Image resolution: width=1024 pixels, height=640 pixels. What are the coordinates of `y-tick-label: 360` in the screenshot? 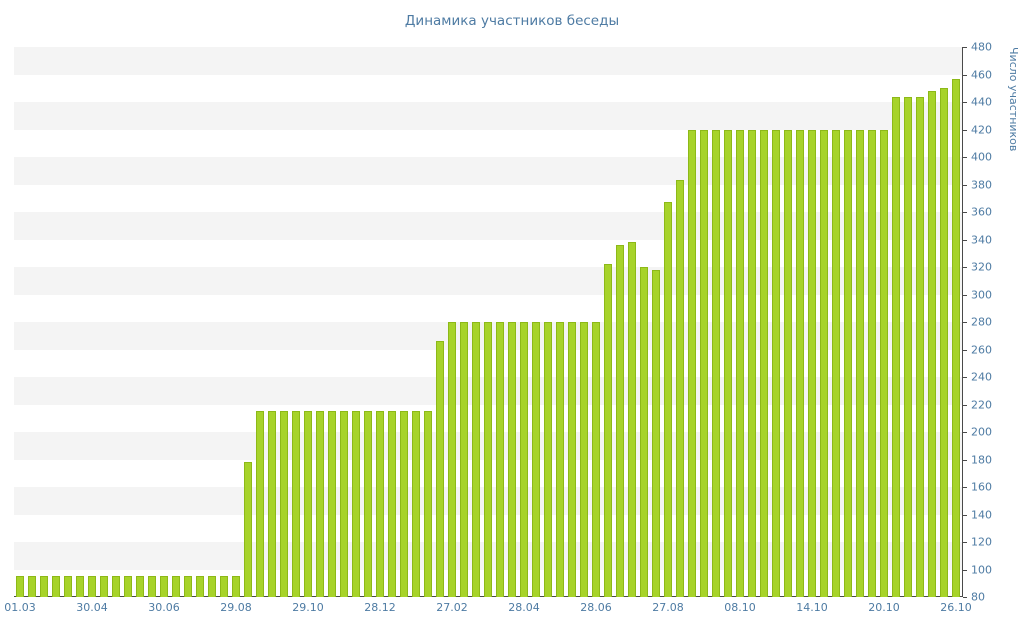 It's located at (981, 212).